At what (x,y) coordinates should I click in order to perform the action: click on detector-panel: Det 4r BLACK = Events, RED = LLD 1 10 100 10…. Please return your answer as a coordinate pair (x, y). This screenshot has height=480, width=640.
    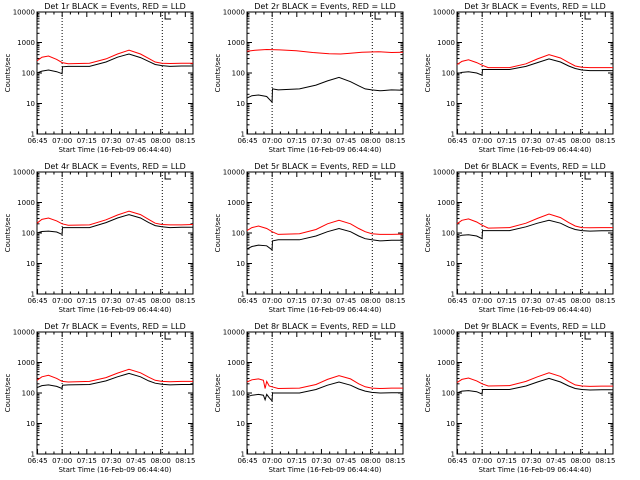
    Looking at the image, I should click on (99, 238).